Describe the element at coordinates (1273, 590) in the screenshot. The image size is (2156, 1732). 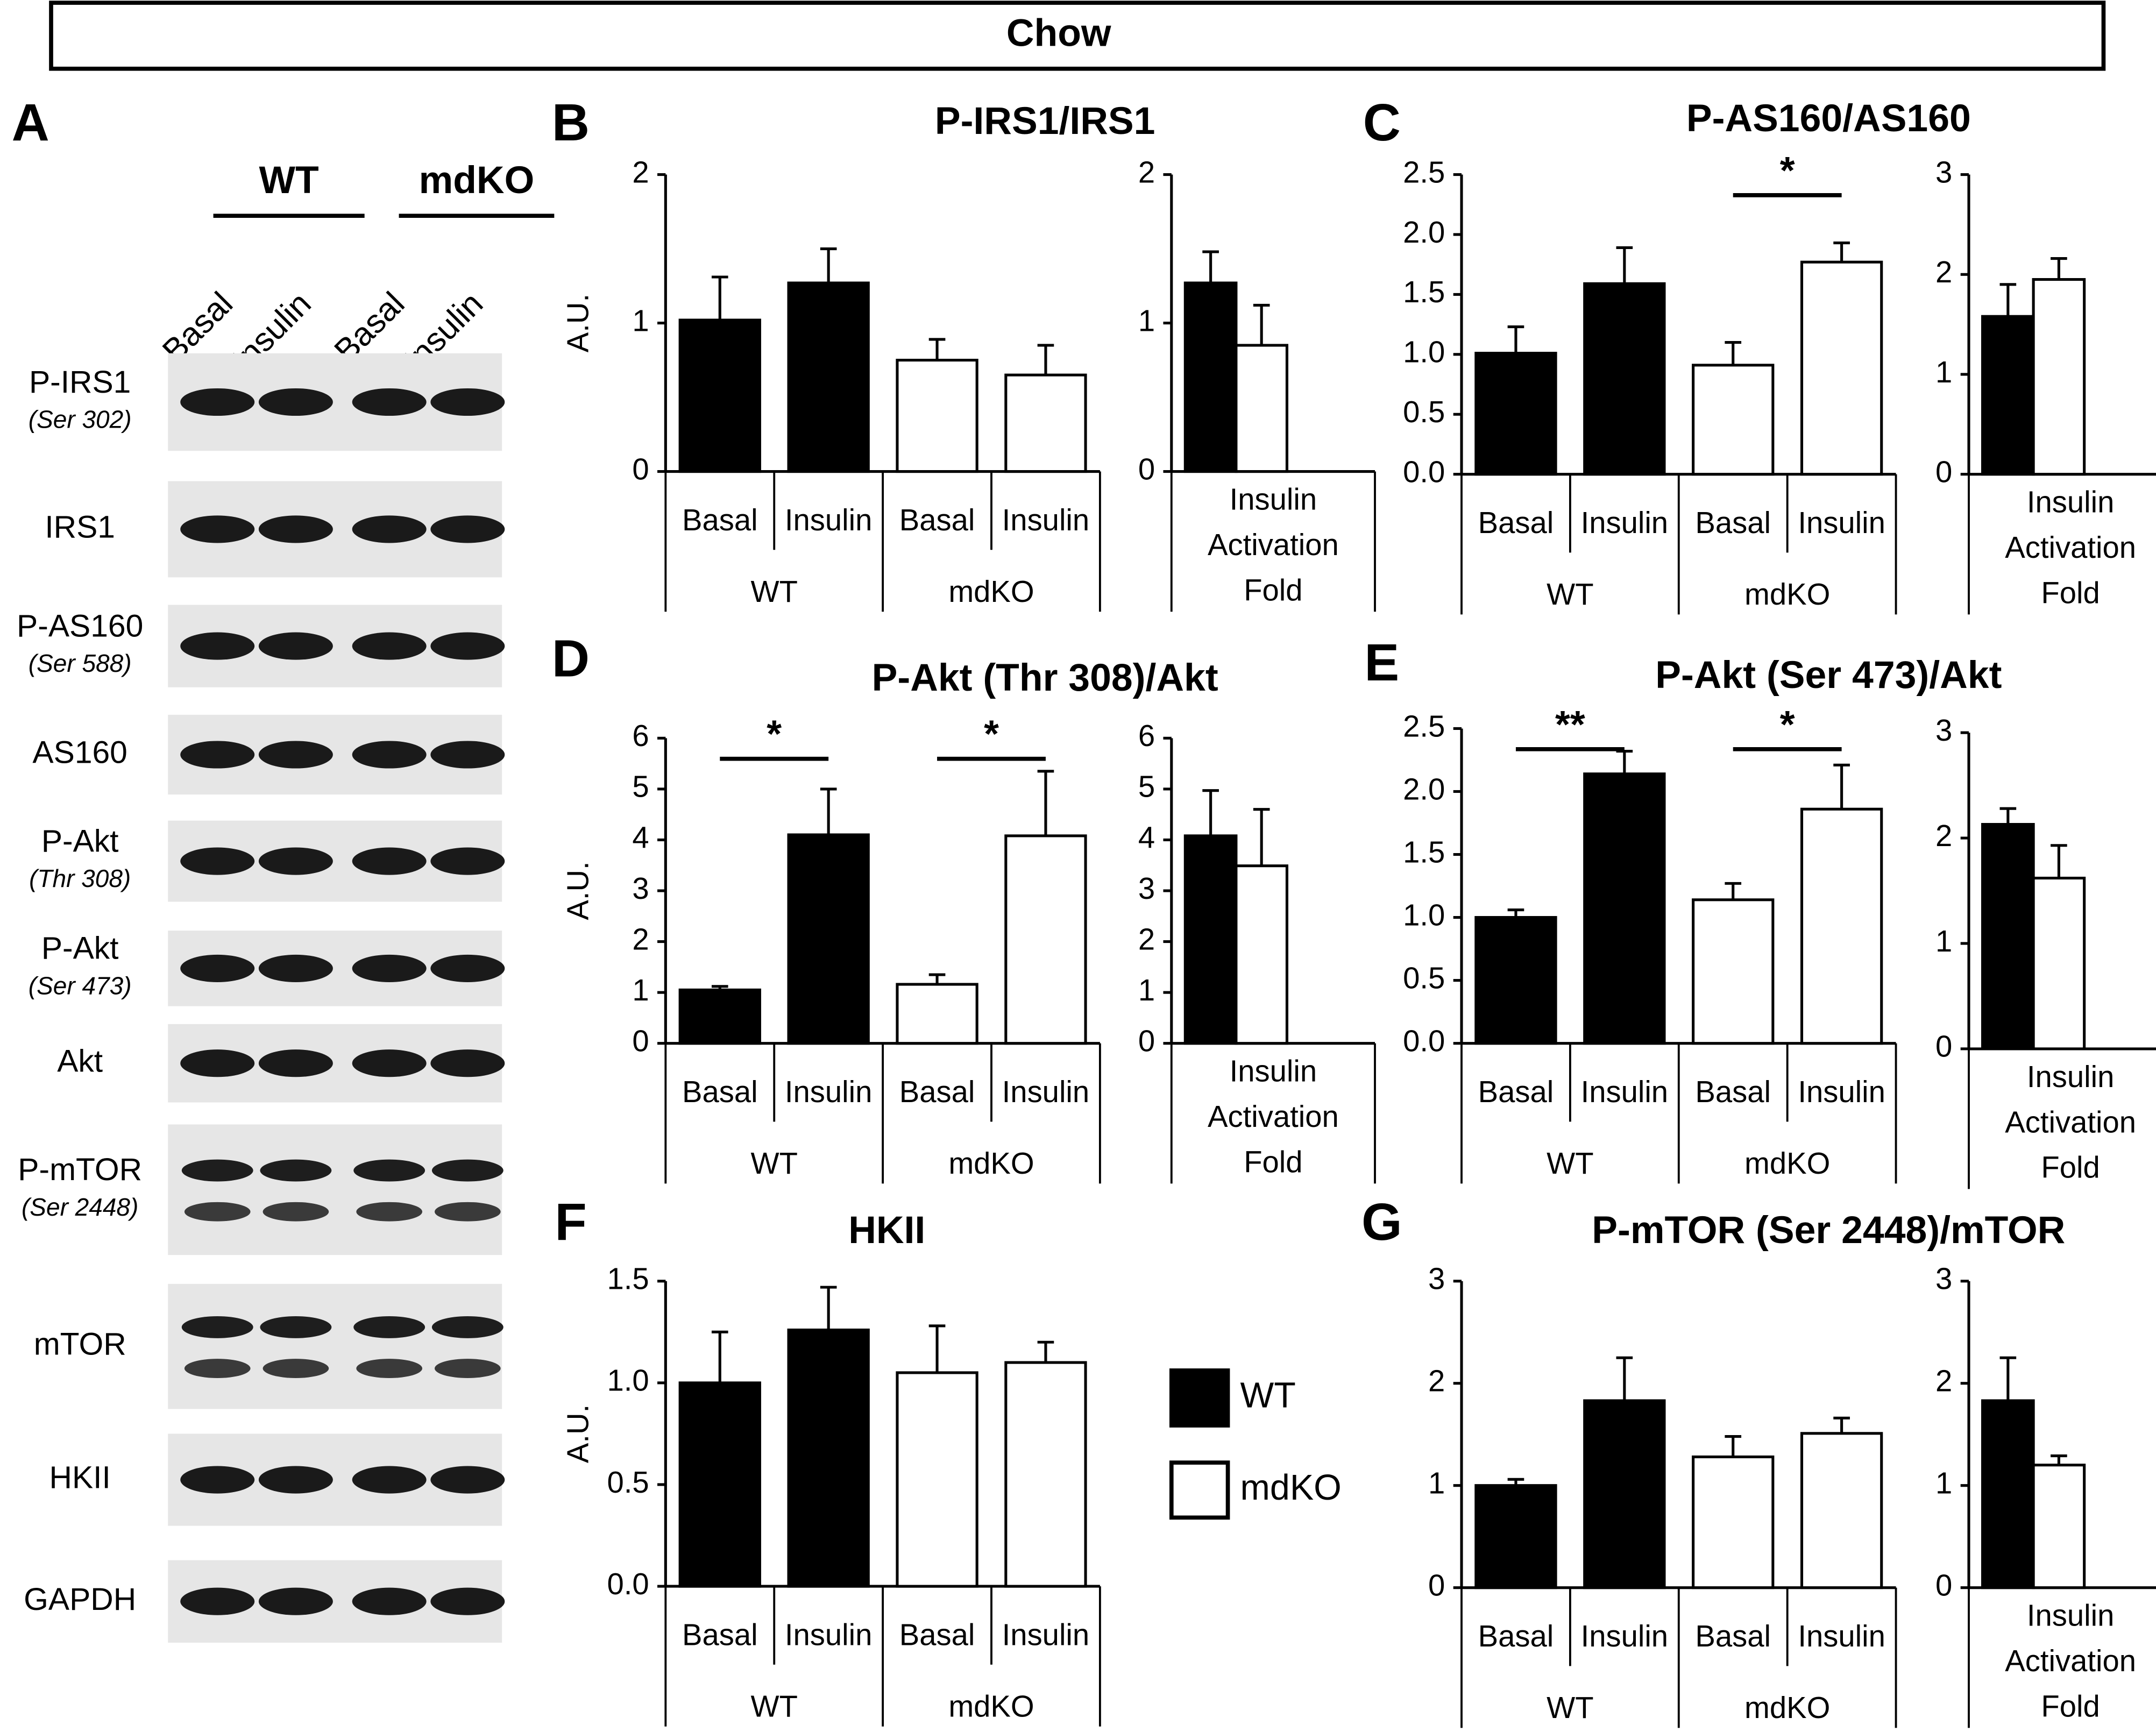
I see `fold-x-label: Fold` at that location.